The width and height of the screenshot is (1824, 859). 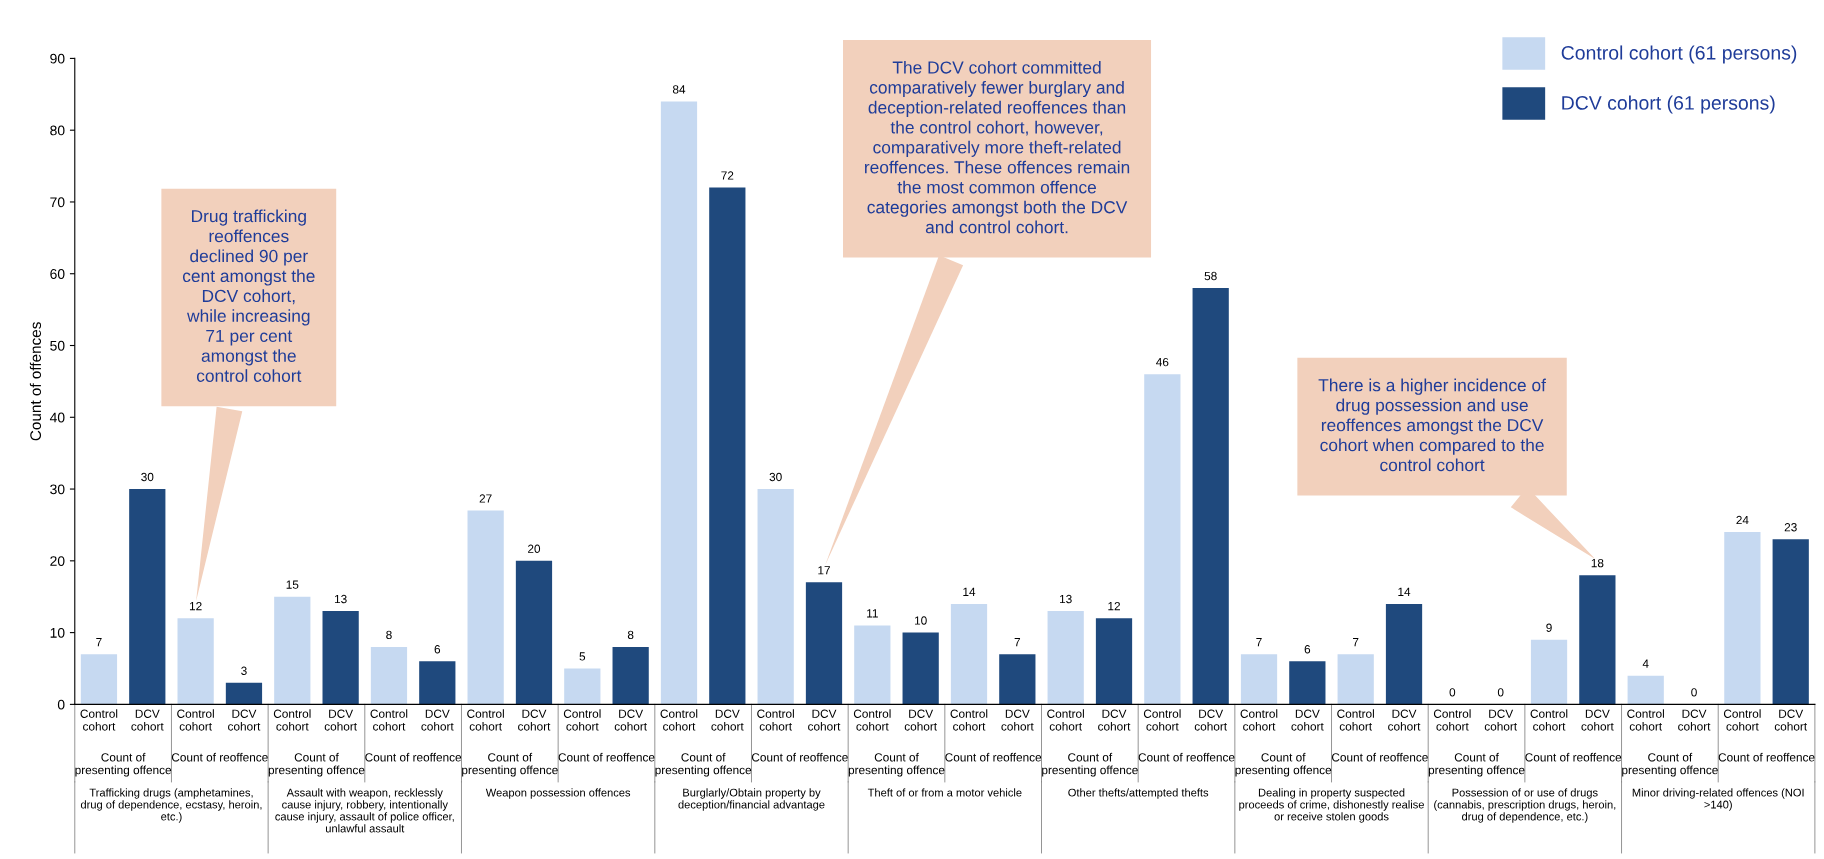 What do you see at coordinates (1597, 563) in the screenshot?
I see `data-label: 18` at bounding box center [1597, 563].